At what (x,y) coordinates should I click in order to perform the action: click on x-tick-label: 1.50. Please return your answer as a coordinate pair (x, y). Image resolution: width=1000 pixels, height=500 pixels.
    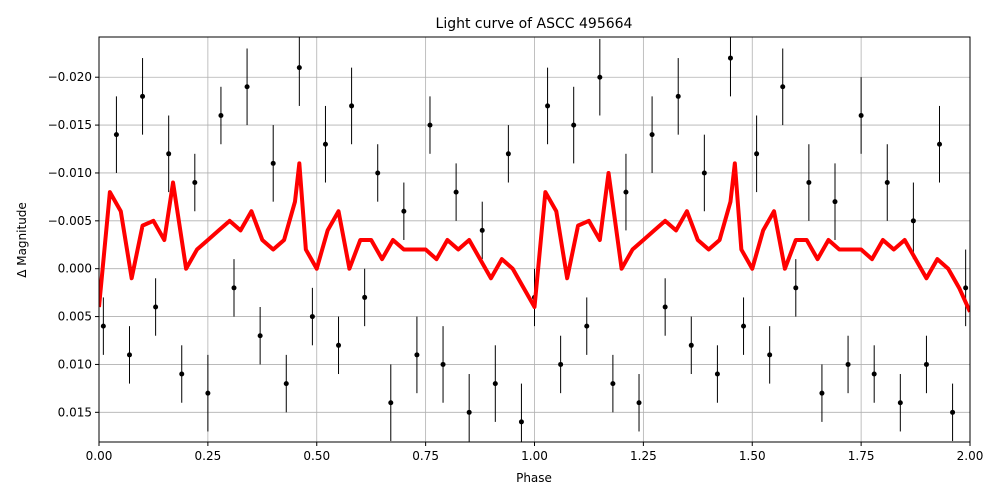
    Looking at the image, I should click on (752, 456).